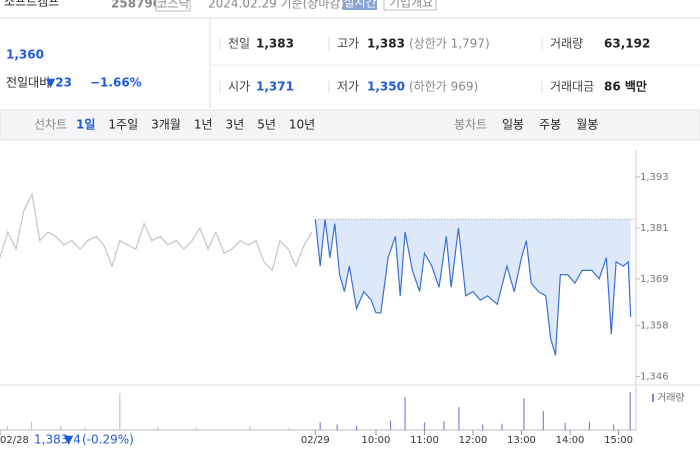 The height and width of the screenshot is (450, 700). Describe the element at coordinates (31, 4) in the screenshot. I see `stock-name: 소프트캠프` at that location.